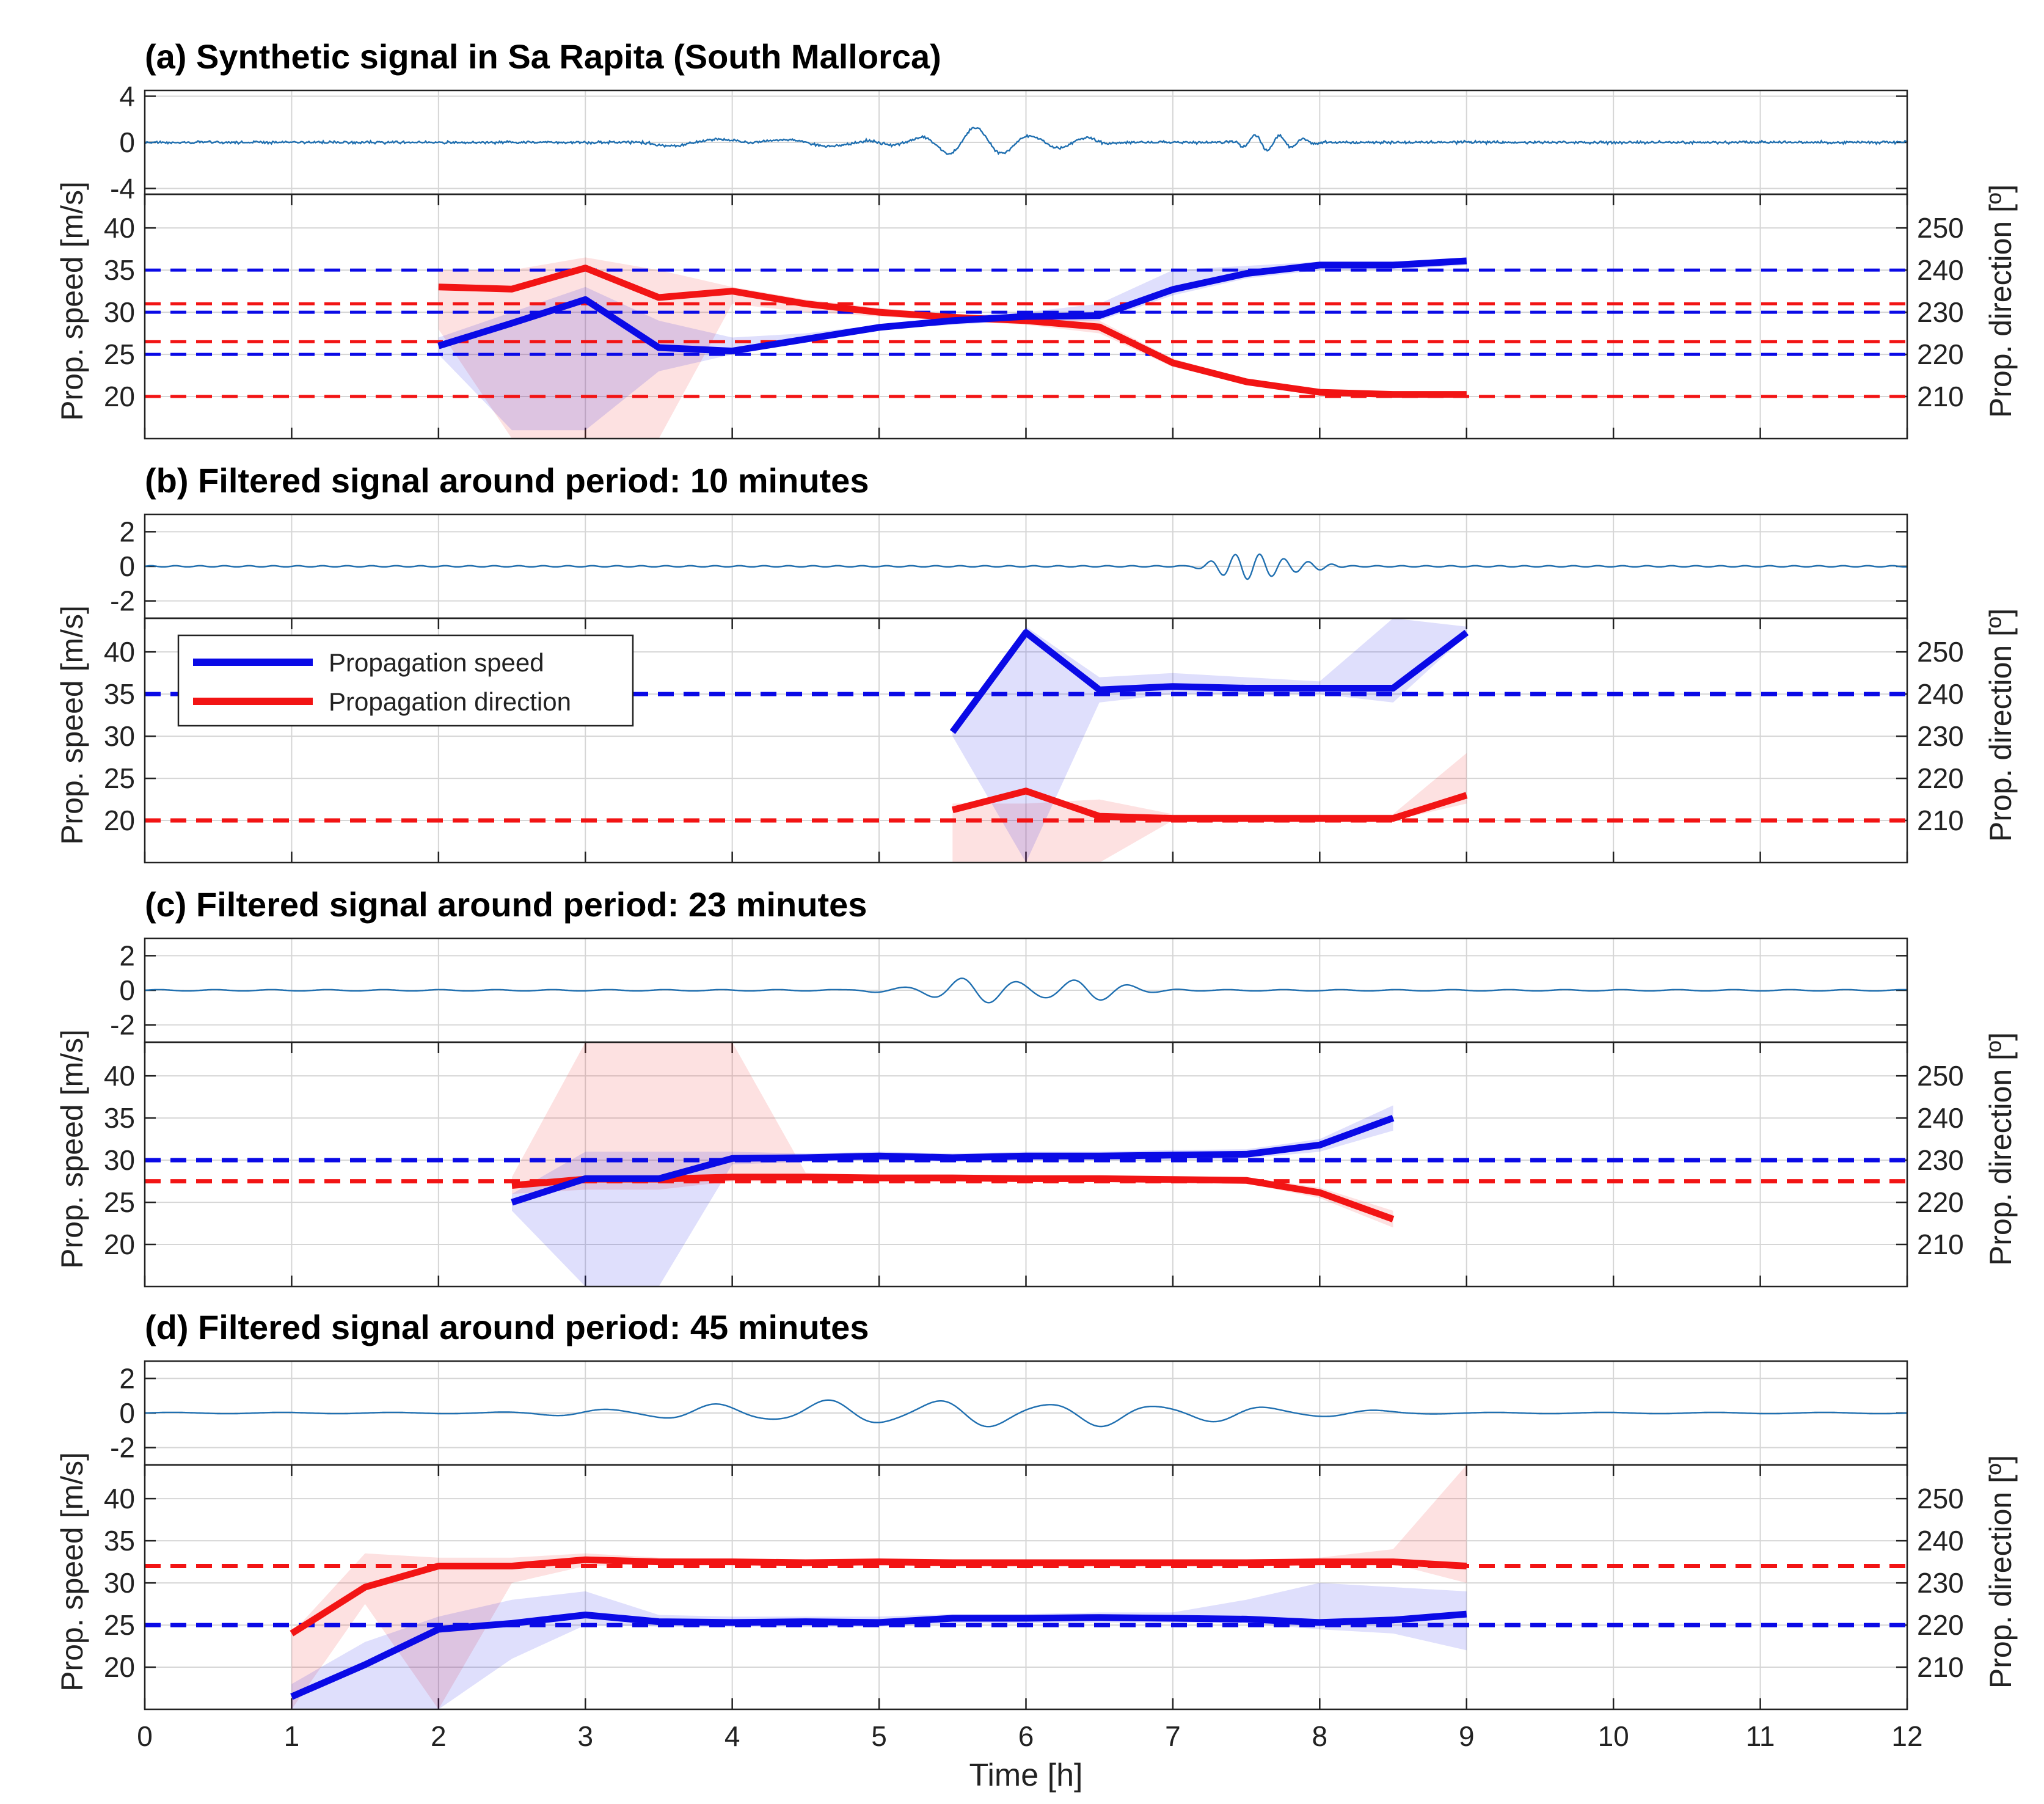 The image size is (2044, 1804). What do you see at coordinates (123, 189) in the screenshot?
I see `signal-ytick-label: -4` at bounding box center [123, 189].